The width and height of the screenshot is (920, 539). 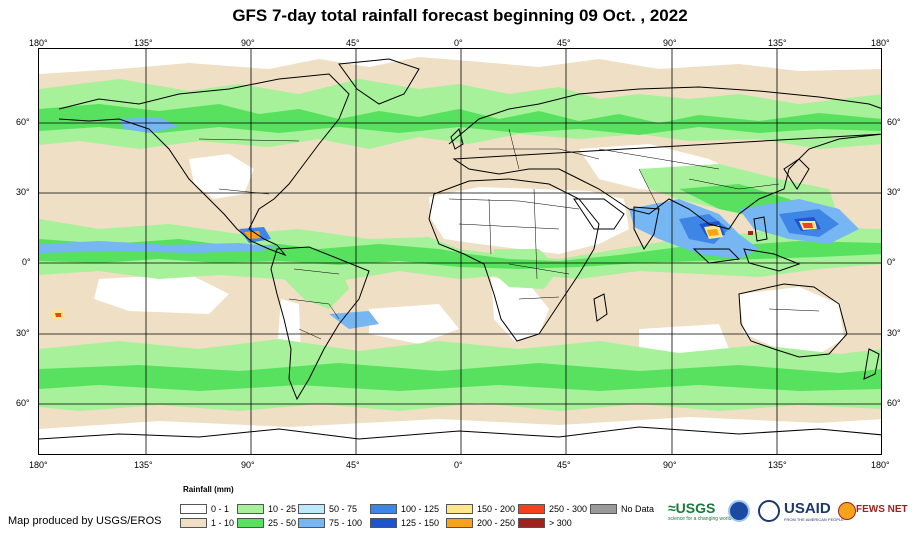 I want to click on legend-item: No Data, so click(x=622, y=508).